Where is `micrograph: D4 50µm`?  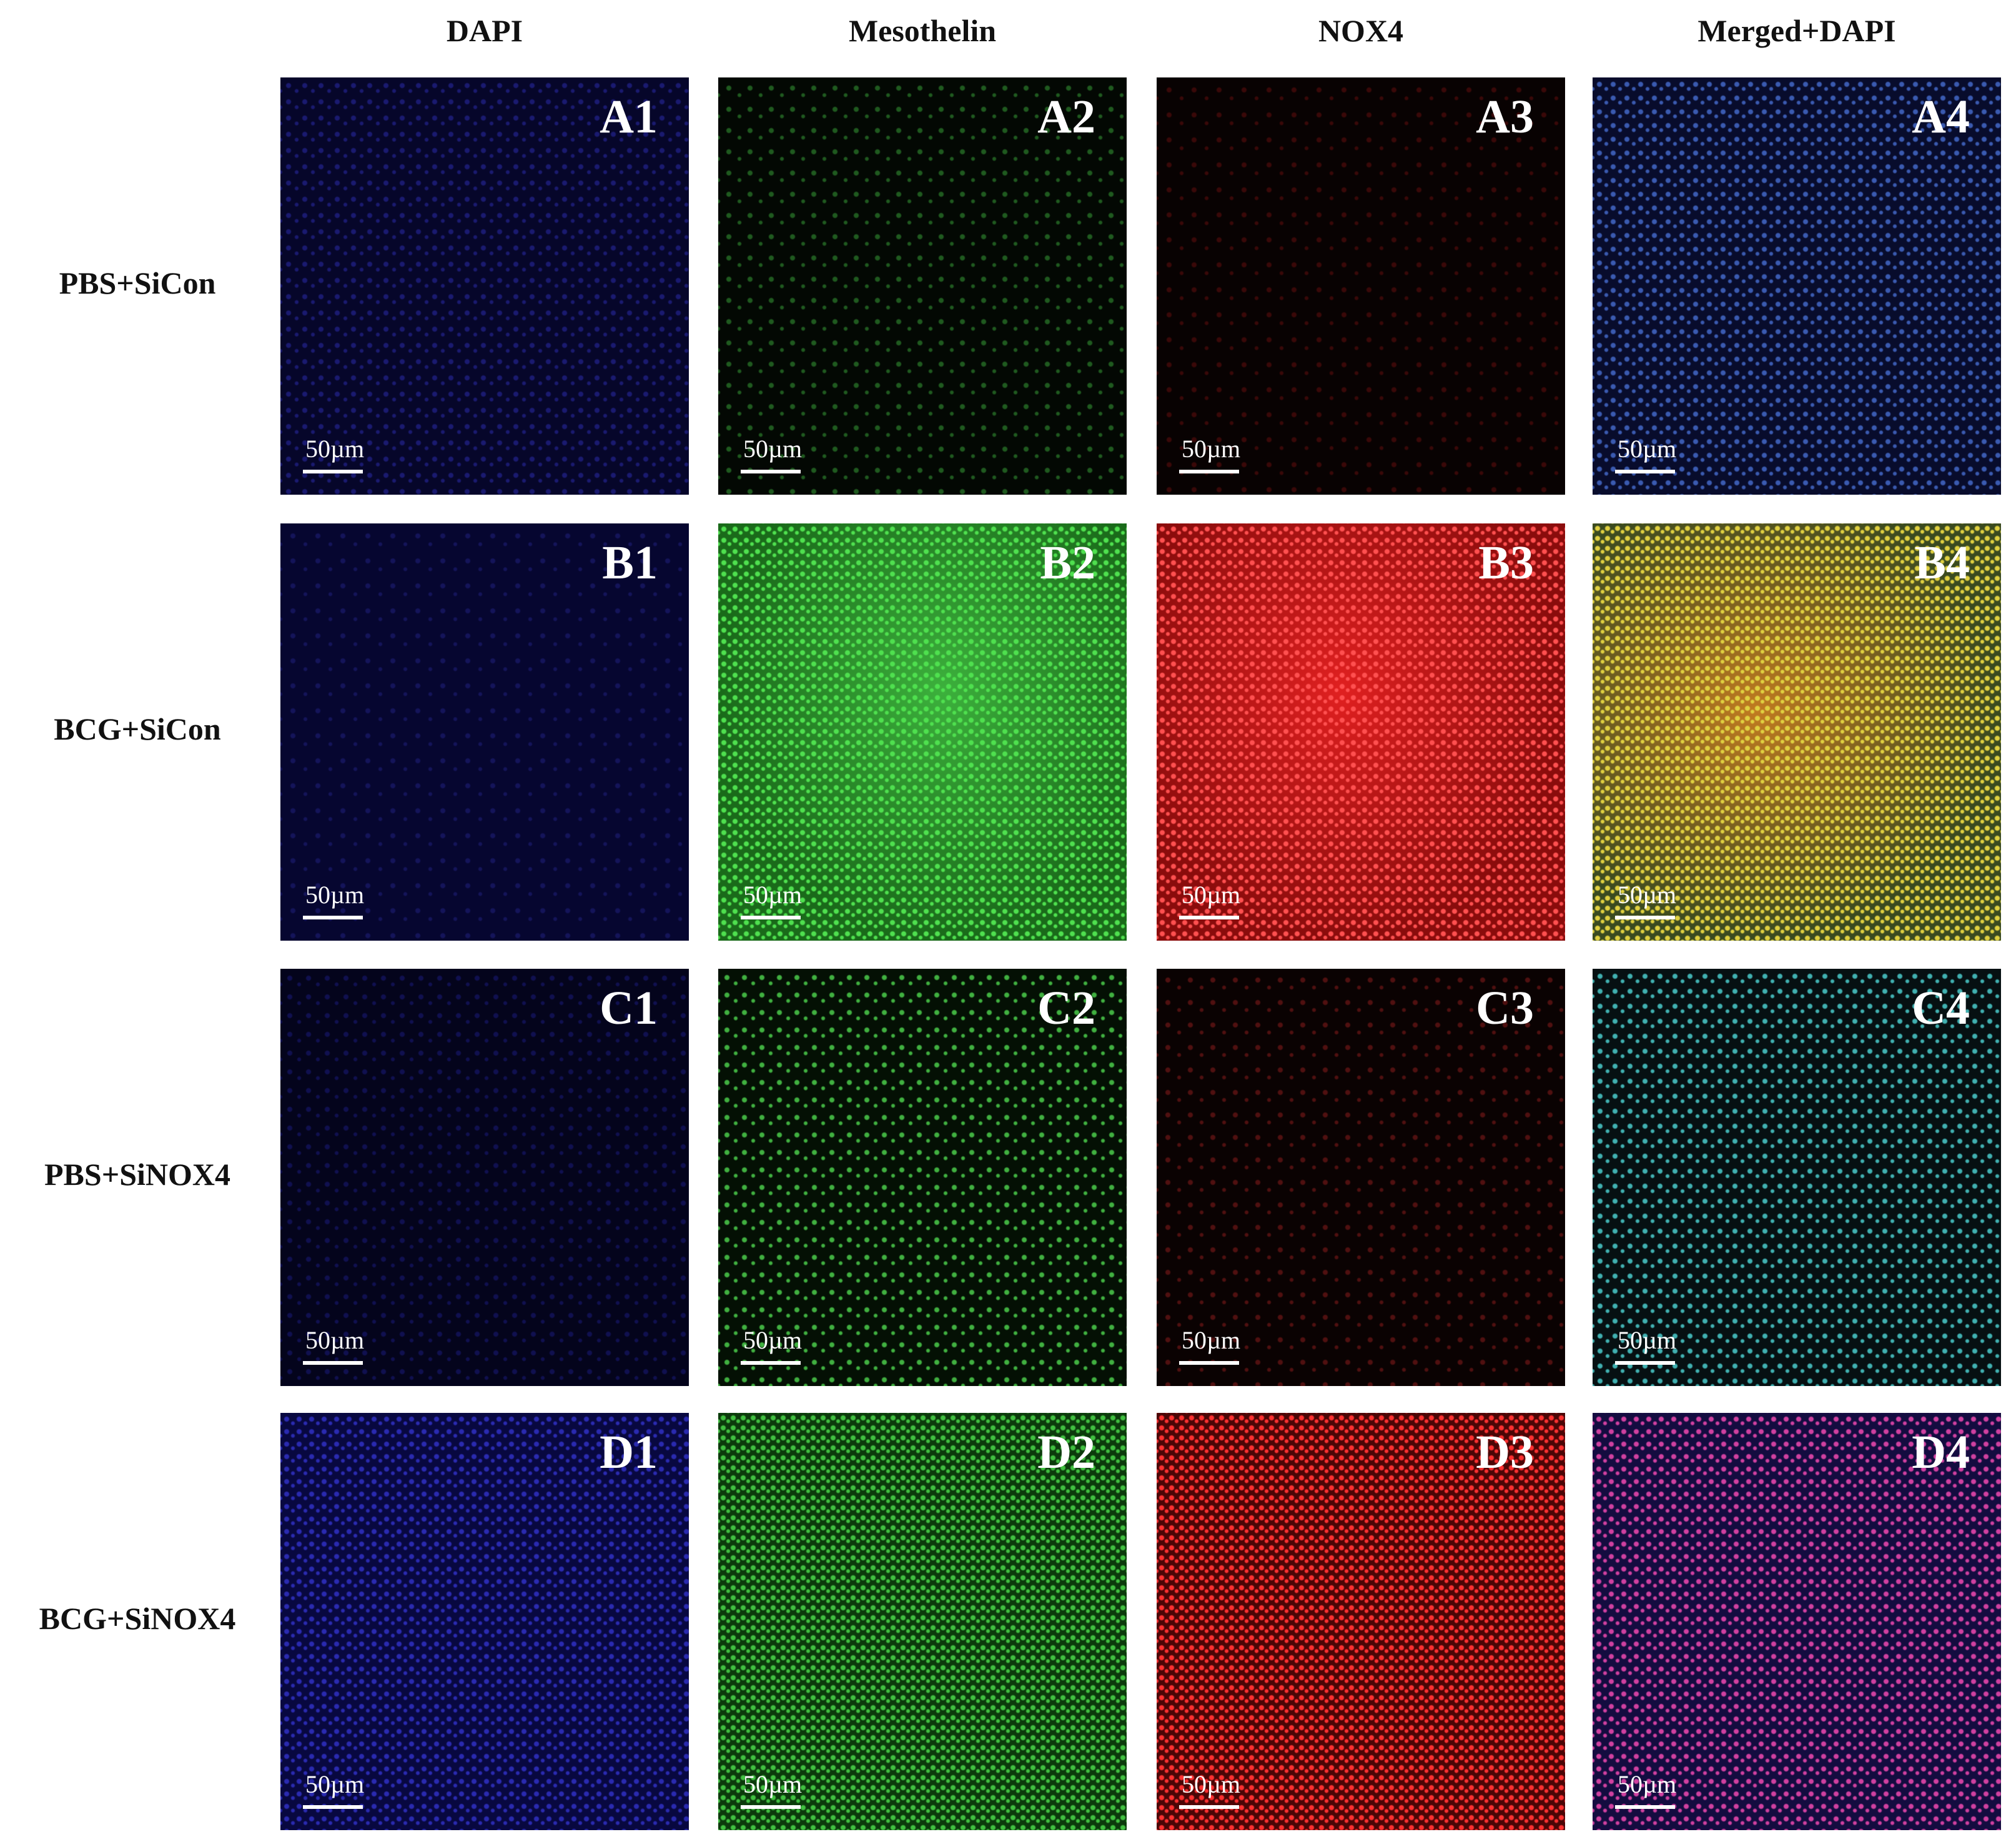
micrograph: D4 50µm is located at coordinates (1797, 1621).